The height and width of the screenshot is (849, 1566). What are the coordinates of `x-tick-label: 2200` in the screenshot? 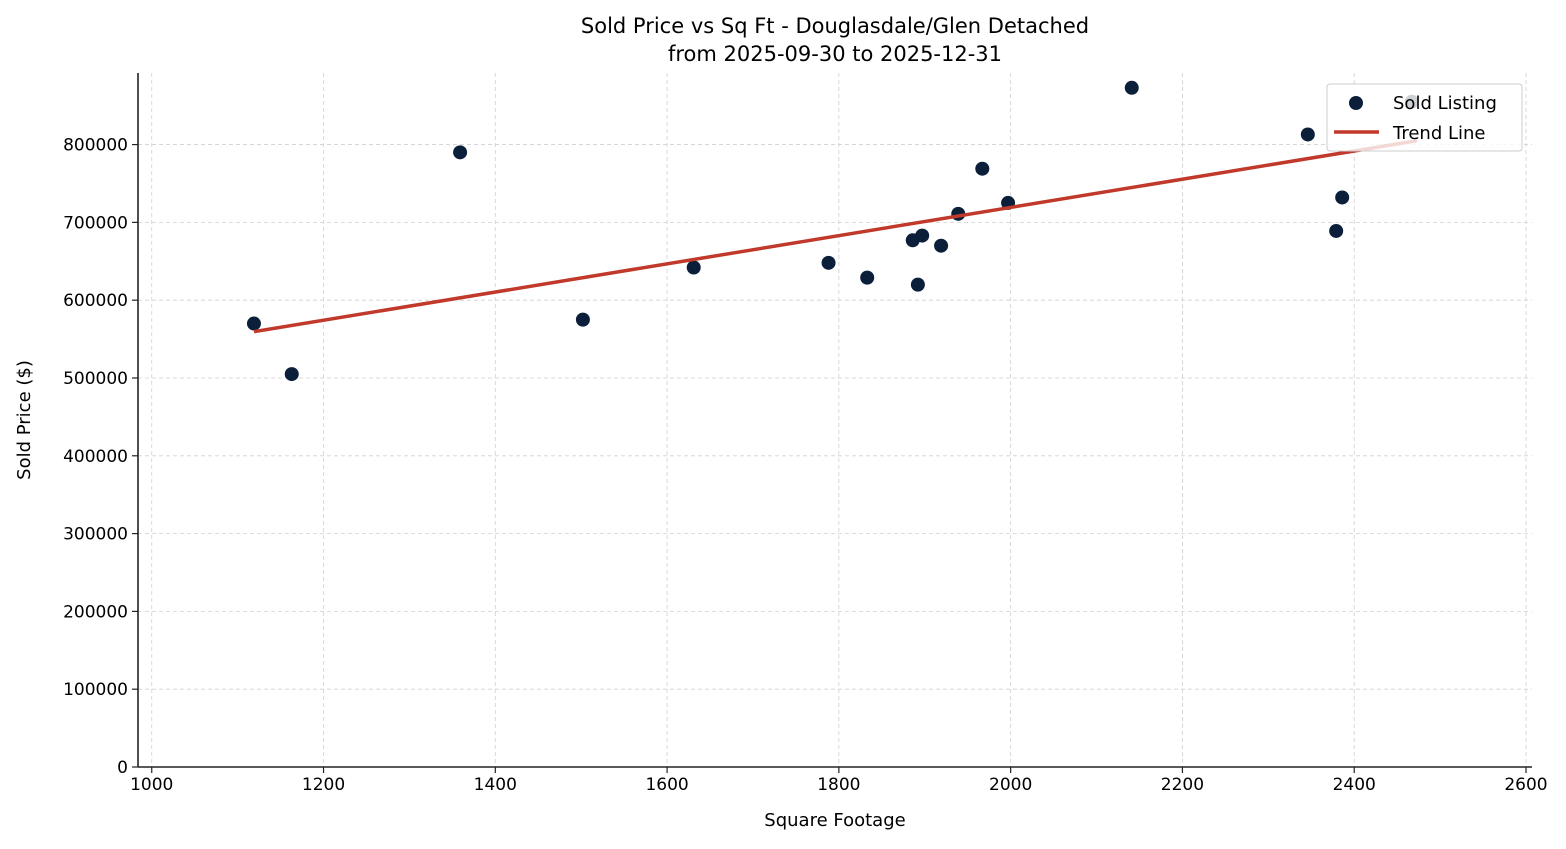 It's located at (1182, 785).